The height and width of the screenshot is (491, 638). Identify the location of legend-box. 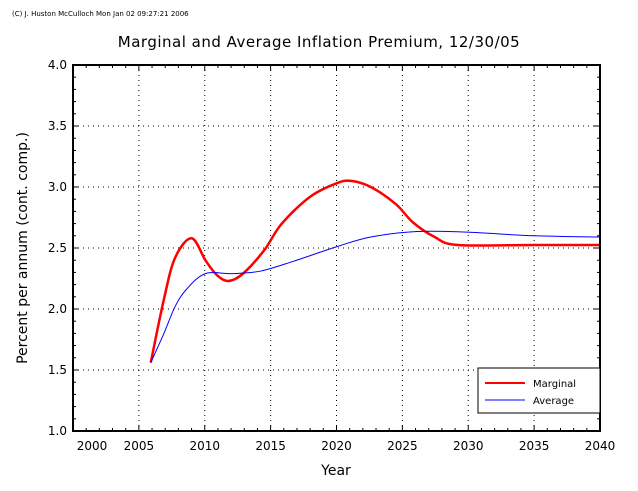
(539, 390).